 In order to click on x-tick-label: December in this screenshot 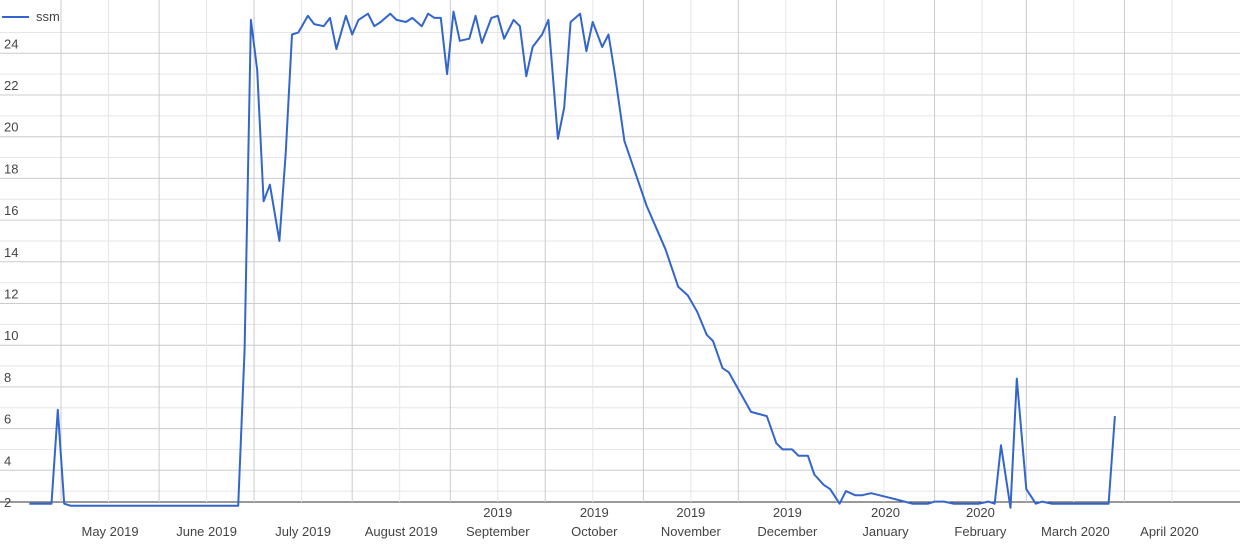, I will do `click(787, 531)`.